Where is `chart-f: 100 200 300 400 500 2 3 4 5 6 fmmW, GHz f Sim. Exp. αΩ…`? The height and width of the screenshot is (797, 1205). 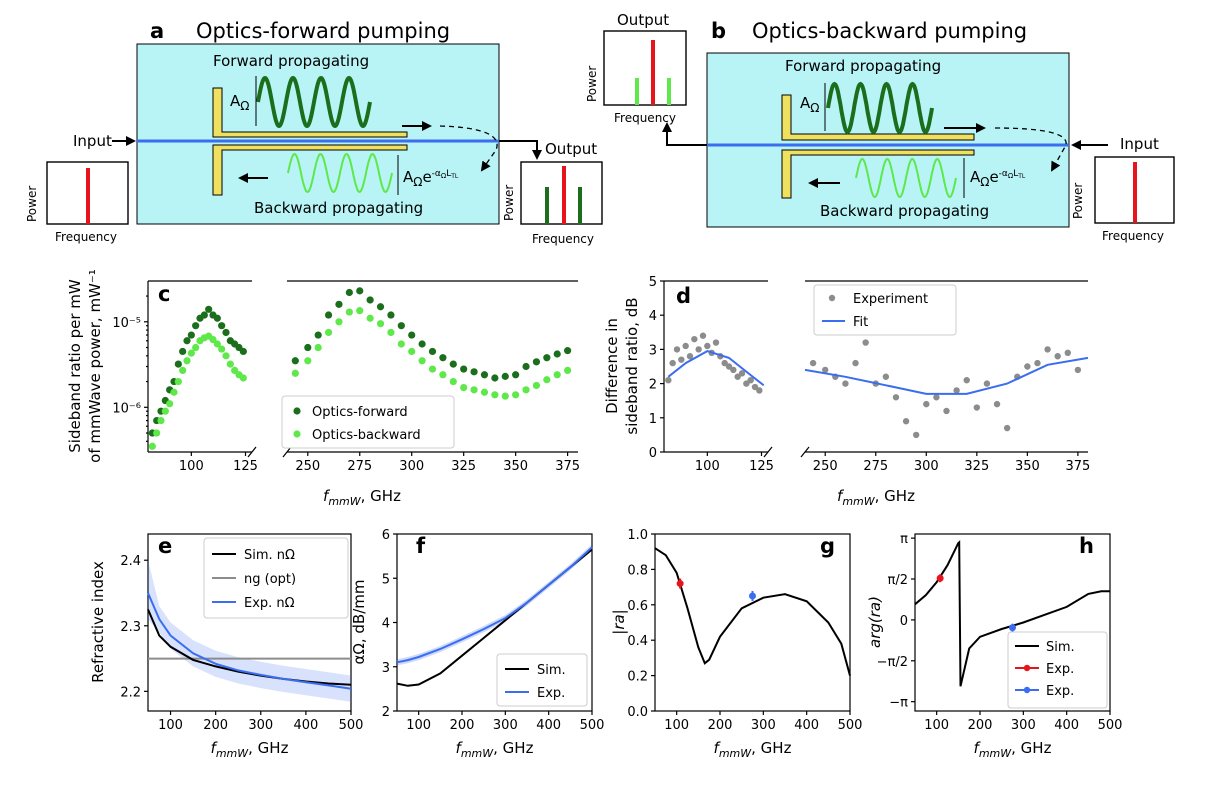 chart-f: 100 200 300 400 500 2 3 4 5 6 fmmW, GHz f Sim. Exp. αΩ… is located at coordinates (477, 644).